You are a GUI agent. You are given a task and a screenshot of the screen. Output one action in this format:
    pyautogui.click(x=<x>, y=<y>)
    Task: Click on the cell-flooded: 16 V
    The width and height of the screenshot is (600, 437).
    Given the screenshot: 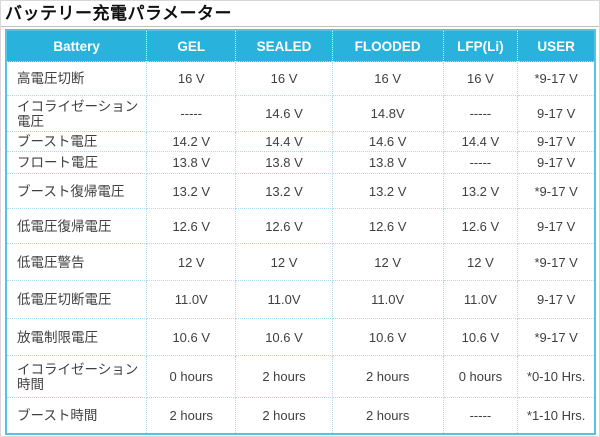 What is the action you would take?
    pyautogui.click(x=387, y=78)
    